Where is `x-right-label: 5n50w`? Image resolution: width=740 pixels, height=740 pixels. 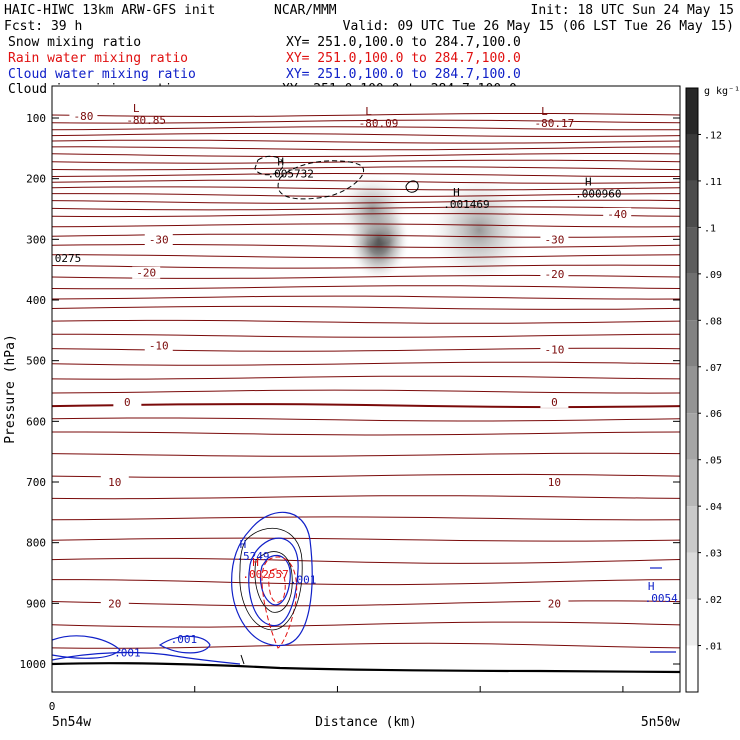
x-right-label: 5n50w is located at coordinates (660, 722).